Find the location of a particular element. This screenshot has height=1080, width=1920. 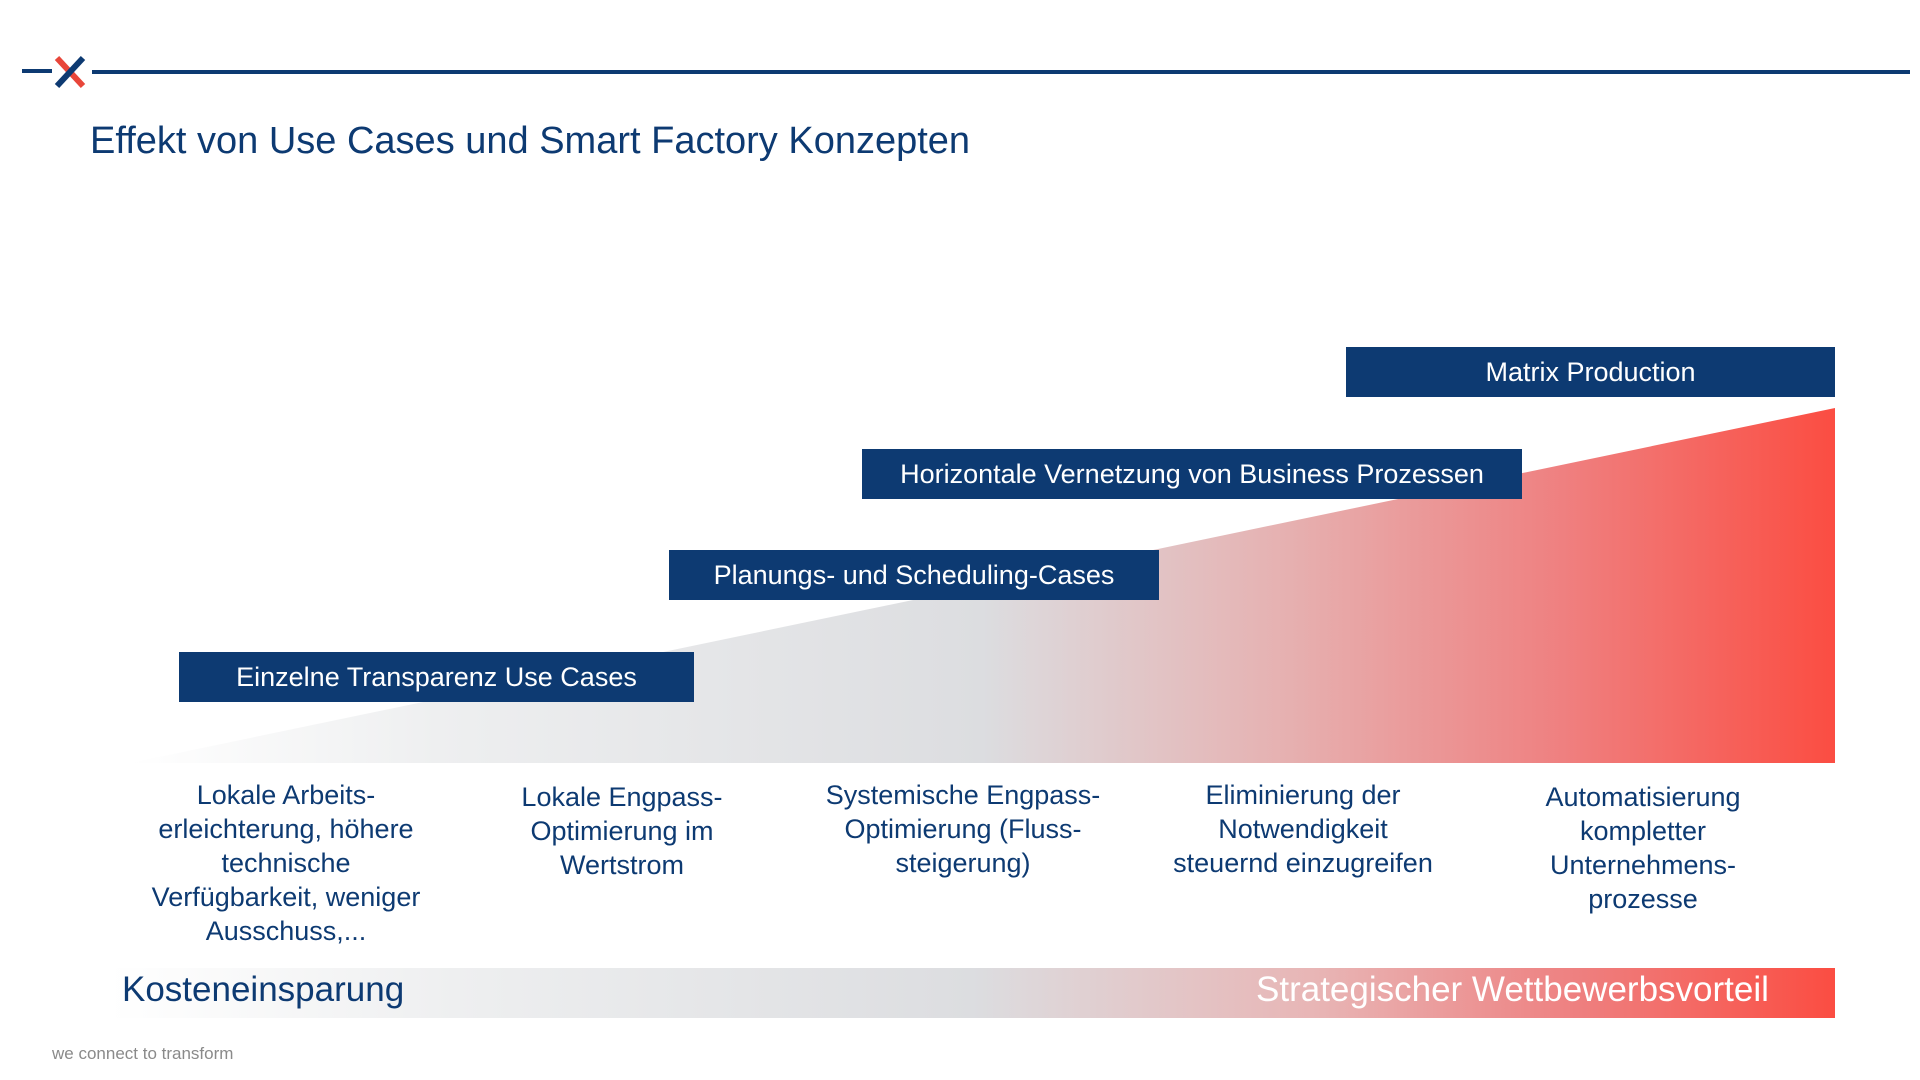

header-rule is located at coordinates (1001, 72).